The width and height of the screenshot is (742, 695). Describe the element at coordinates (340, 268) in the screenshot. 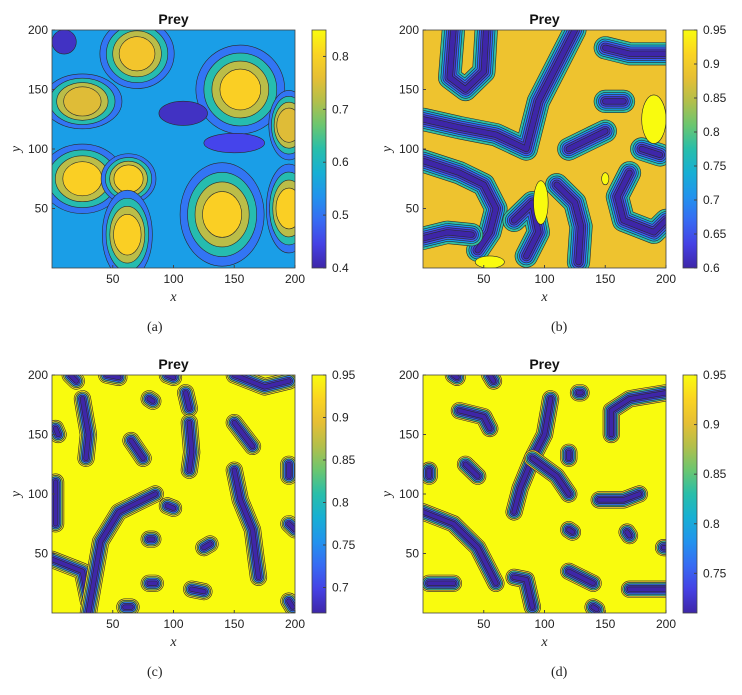

I see `colorbar-tick-label: 0.4` at that location.